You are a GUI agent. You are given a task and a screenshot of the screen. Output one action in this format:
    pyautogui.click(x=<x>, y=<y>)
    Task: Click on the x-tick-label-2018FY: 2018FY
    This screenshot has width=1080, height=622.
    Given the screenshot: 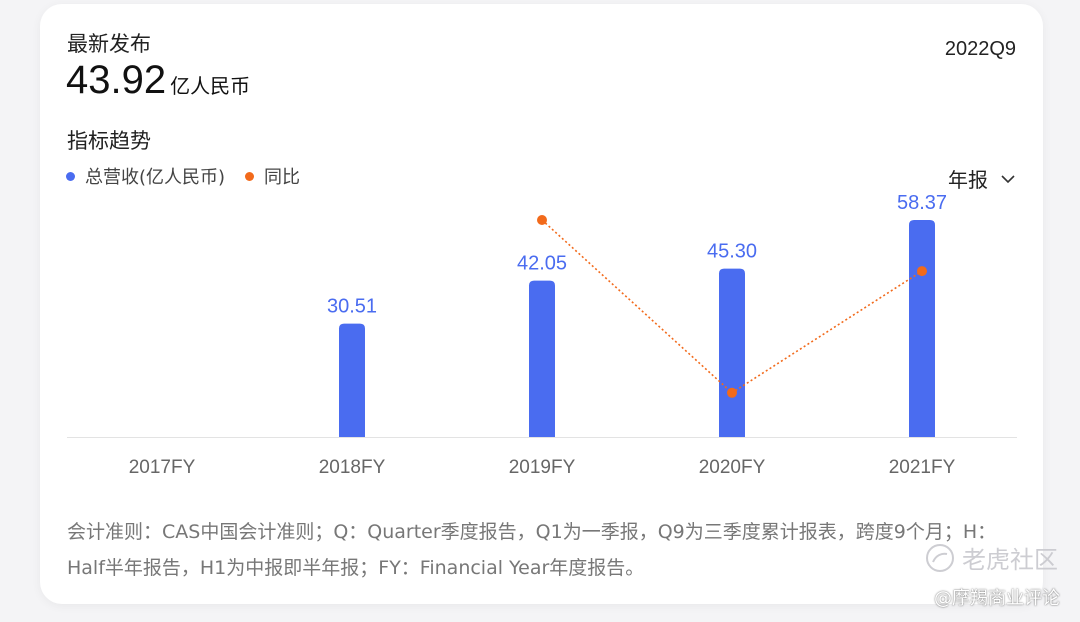 What is the action you would take?
    pyautogui.click(x=352, y=467)
    